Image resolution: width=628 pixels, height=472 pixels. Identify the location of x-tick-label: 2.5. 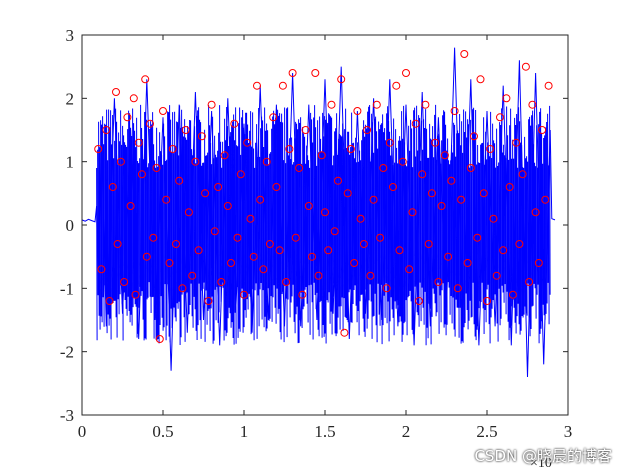
(486, 431).